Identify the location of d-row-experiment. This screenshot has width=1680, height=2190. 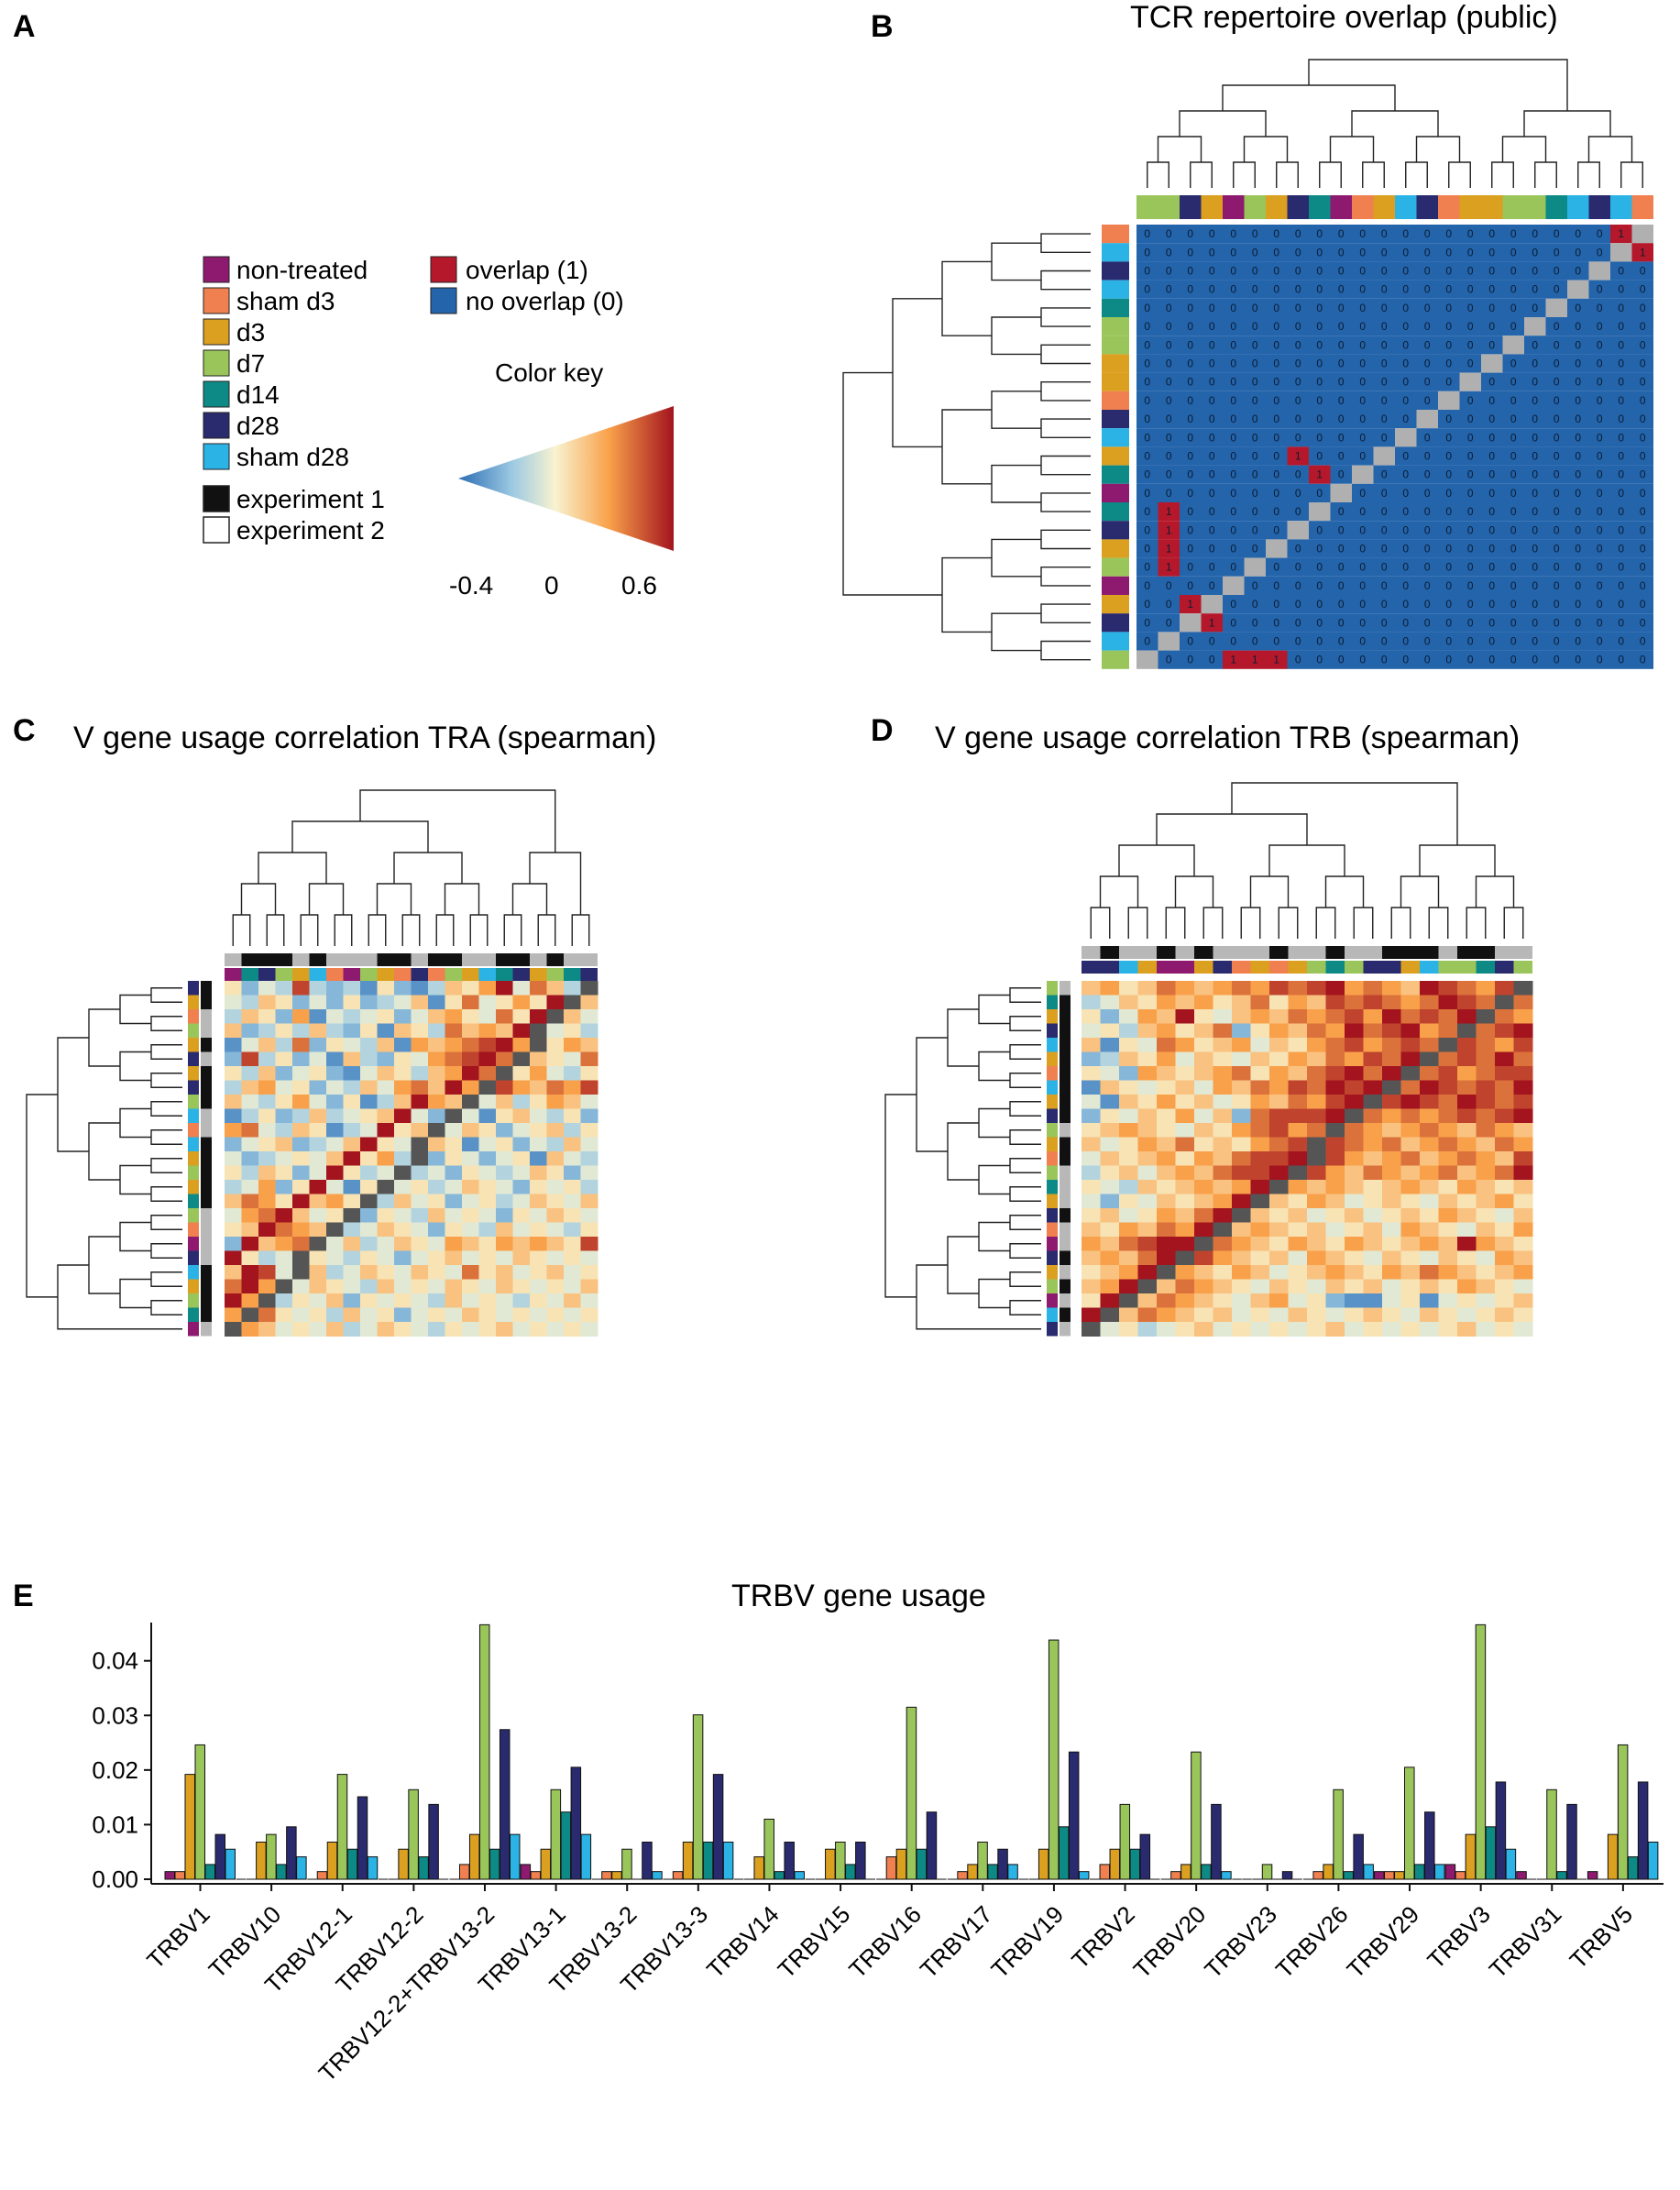
(1065, 1229).